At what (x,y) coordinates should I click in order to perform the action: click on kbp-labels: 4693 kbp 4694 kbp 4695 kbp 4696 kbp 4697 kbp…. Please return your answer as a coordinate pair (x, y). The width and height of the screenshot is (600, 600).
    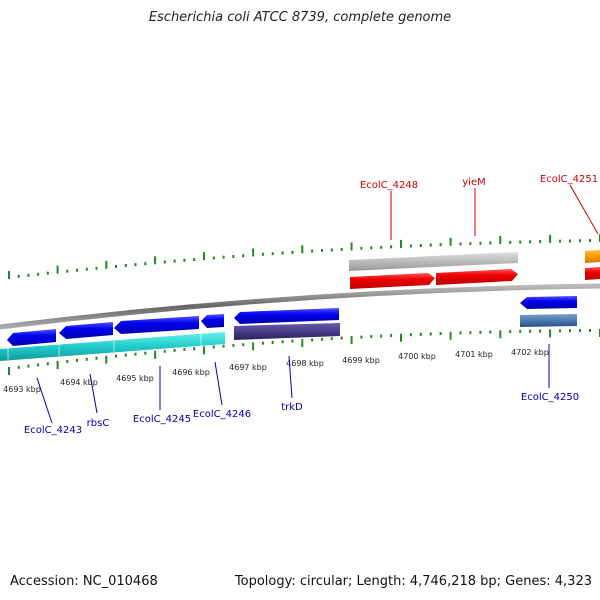
    Looking at the image, I should click on (276, 371).